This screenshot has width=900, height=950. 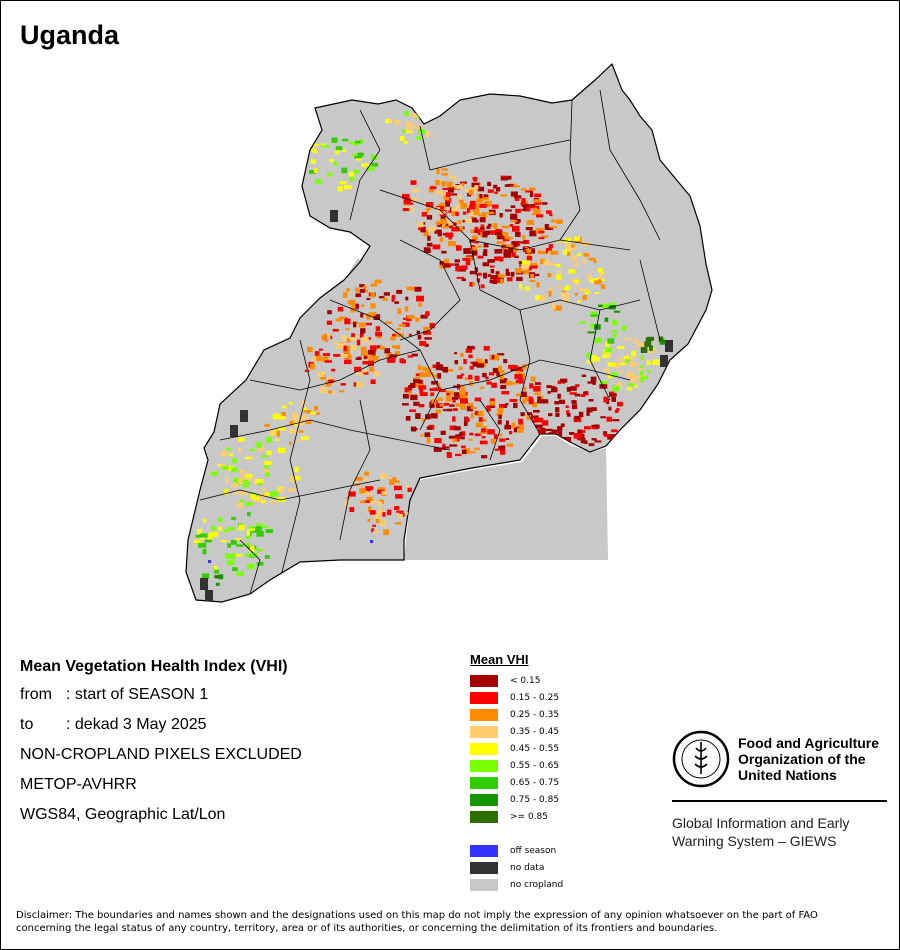 I want to click on projection-note: WGS84, Geographic Lat/Lon, so click(x=123, y=814).